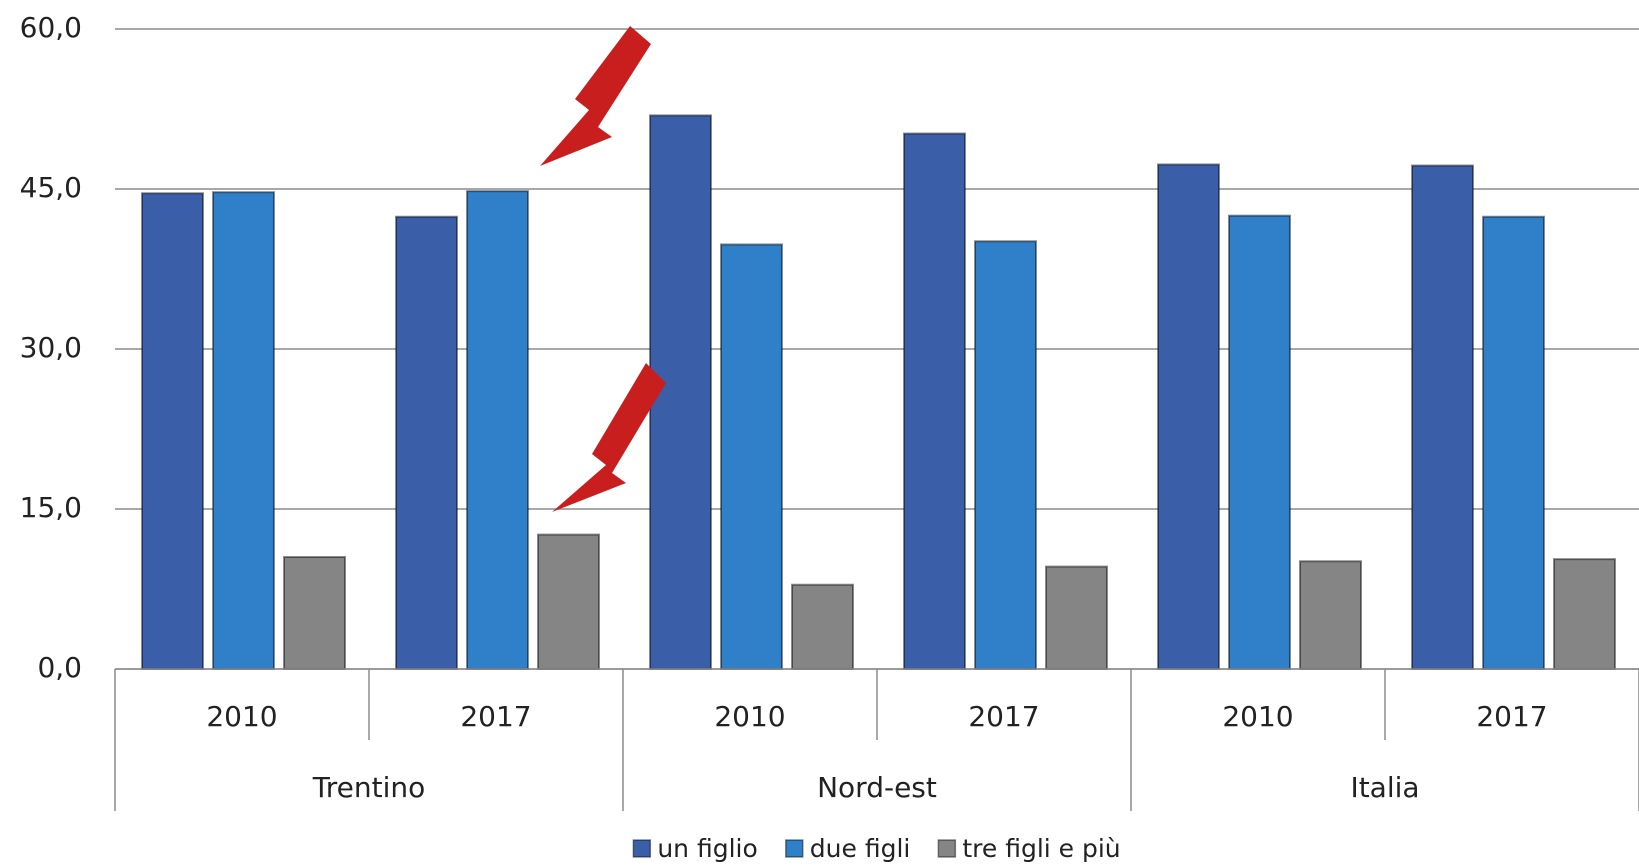 This screenshot has width=1639, height=868. Describe the element at coordinates (51, 187) in the screenshot. I see `y-tick-label: 45,0` at that location.